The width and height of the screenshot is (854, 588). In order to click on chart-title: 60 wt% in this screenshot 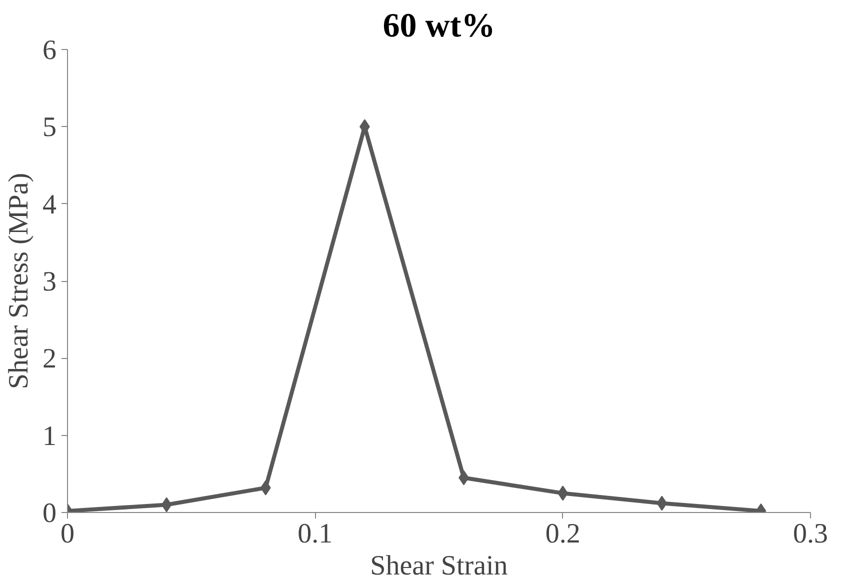, I will do `click(439, 26)`.